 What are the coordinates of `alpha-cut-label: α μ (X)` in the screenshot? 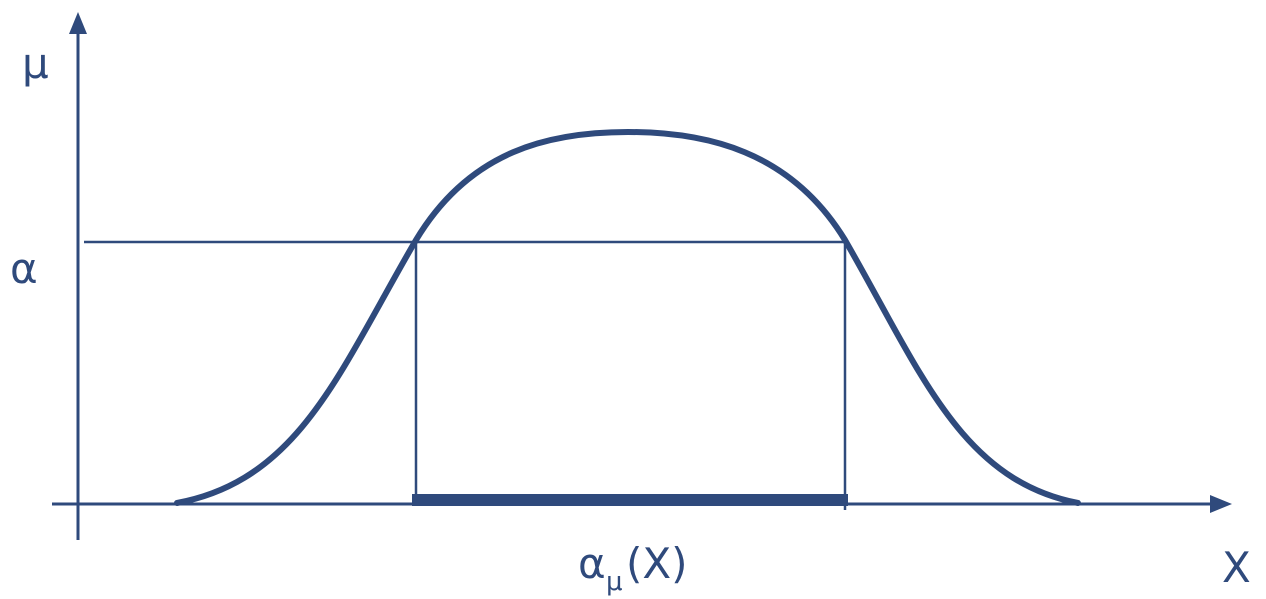 It's located at (633, 568).